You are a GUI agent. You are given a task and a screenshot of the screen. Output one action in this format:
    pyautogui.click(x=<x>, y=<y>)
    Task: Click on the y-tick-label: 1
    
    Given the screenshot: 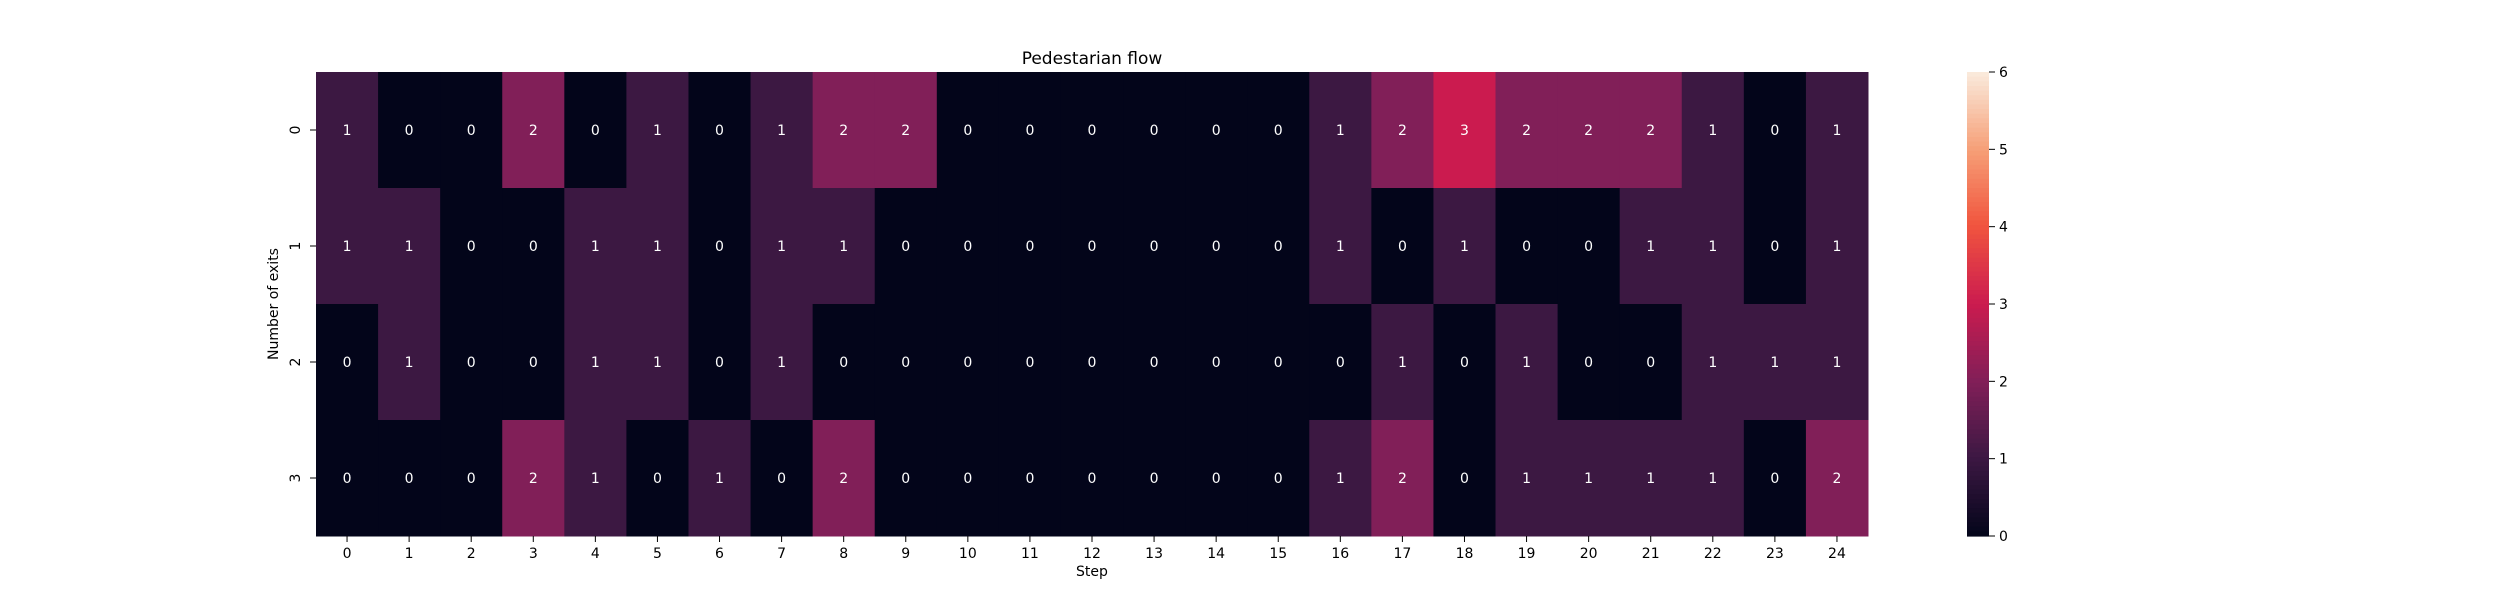 What is the action you would take?
    pyautogui.click(x=296, y=246)
    